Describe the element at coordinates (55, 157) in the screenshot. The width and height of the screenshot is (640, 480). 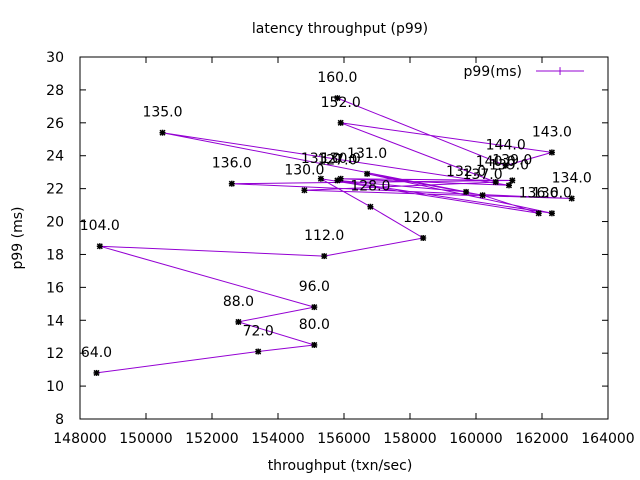
I see `y-tick-label: 24` at that location.